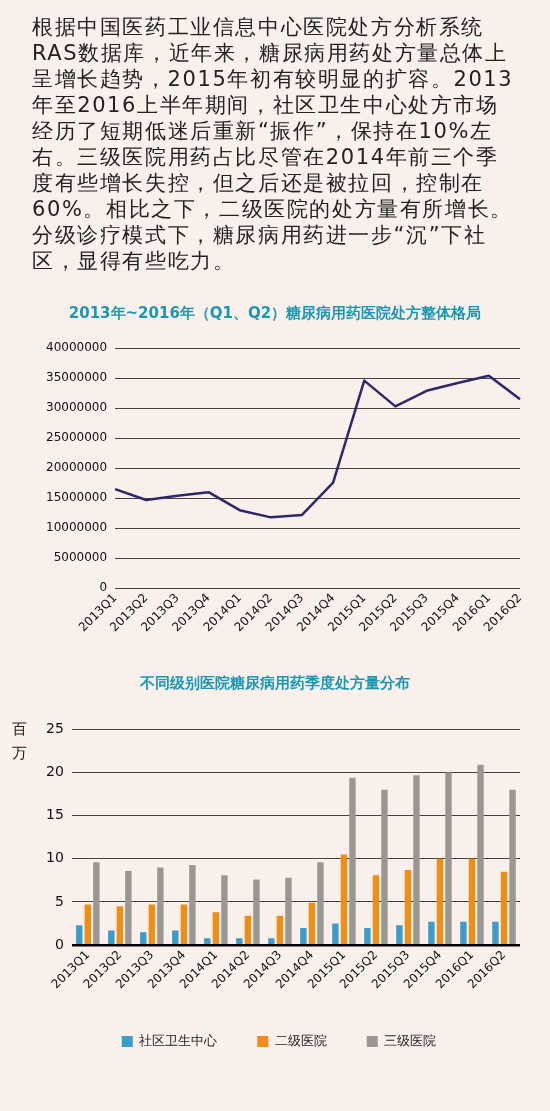  What do you see at coordinates (275, 683) in the screenshot?
I see `chart-title: 不同级别医院糖尿病用药季度处方量分布` at bounding box center [275, 683].